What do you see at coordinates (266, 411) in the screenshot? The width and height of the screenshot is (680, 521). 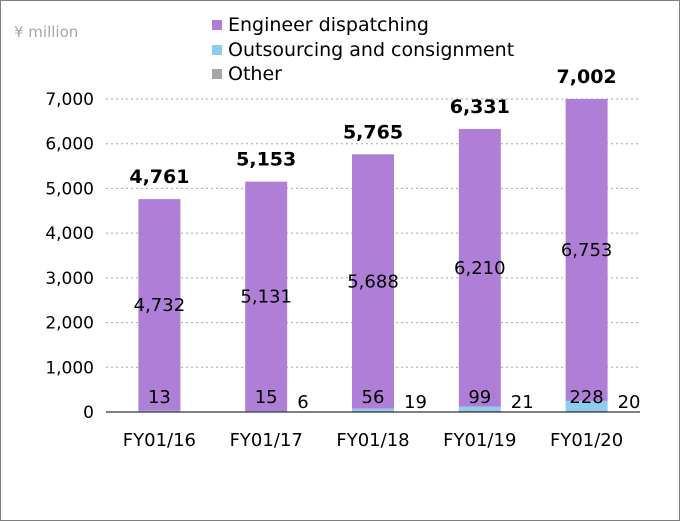 I see `bar-FY01/17-s1` at bounding box center [266, 411].